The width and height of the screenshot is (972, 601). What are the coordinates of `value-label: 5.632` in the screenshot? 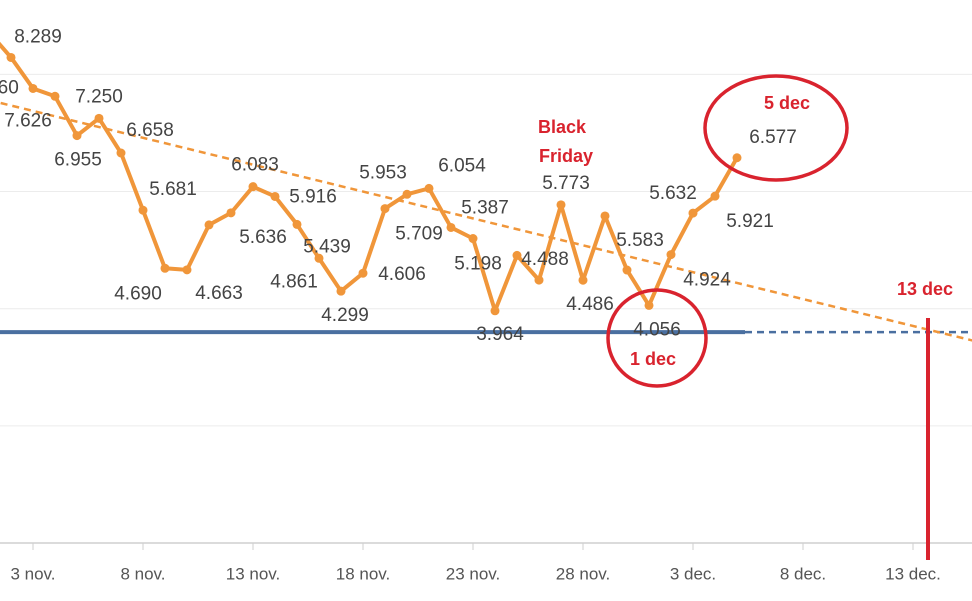 It's located at (673, 193).